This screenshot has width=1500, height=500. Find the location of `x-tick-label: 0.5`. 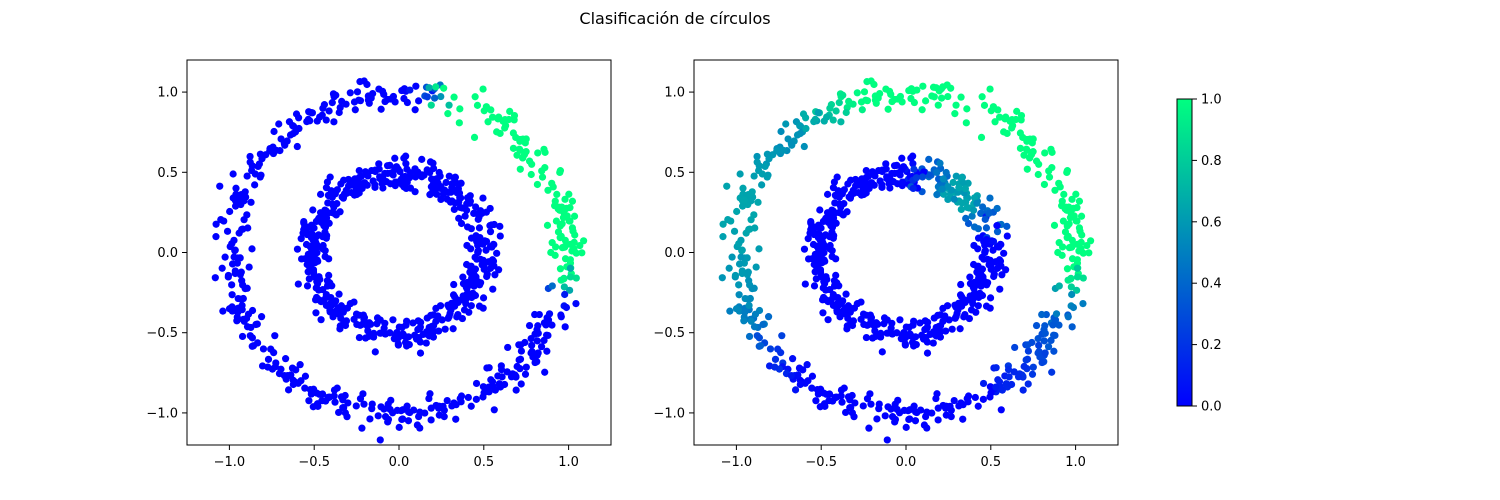

x-tick-label: 0.5 is located at coordinates (483, 462).